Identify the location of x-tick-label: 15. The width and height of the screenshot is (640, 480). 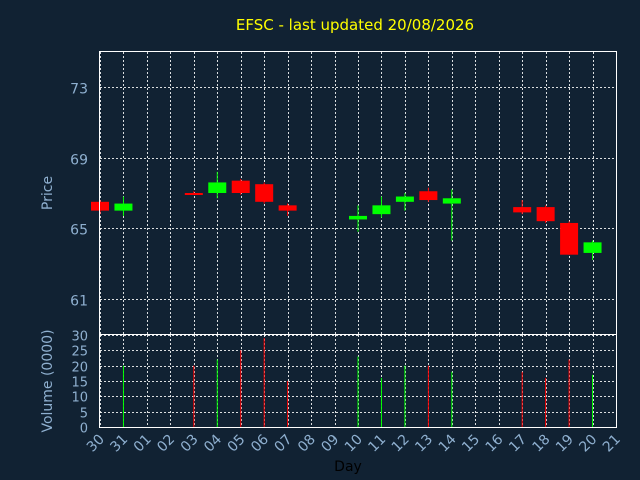
(471, 444).